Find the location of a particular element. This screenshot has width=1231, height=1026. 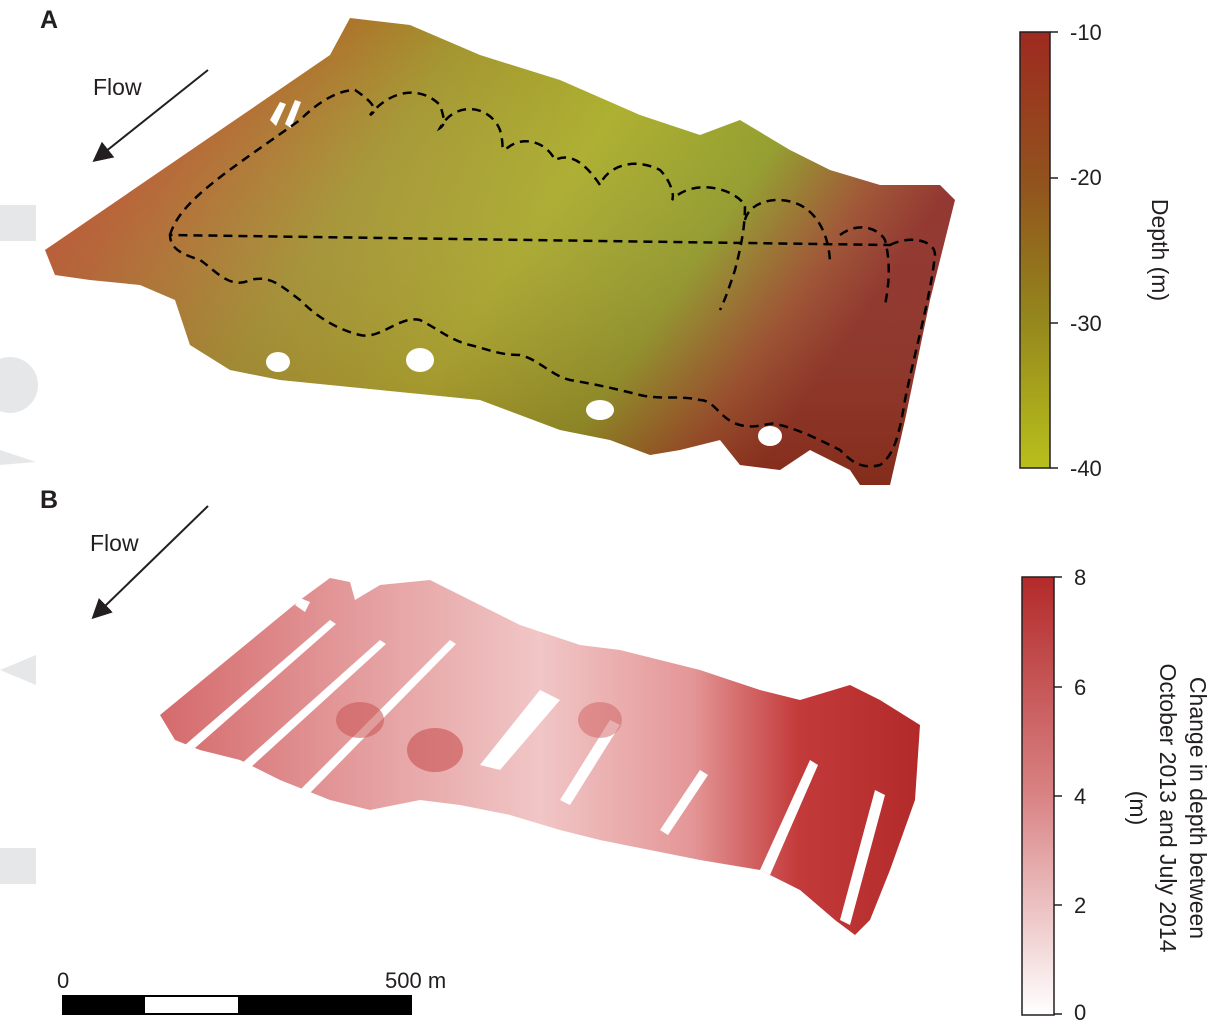

depth-colorbar is located at coordinates (1035, 250).